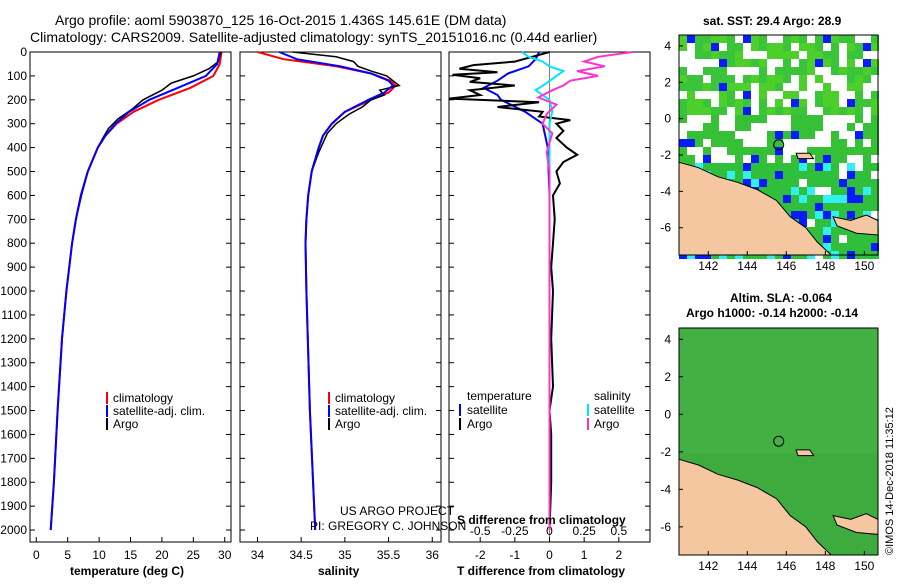 The width and height of the screenshot is (900, 585). Describe the element at coordinates (778, 441) in the screenshot. I see `map-frame` at that location.